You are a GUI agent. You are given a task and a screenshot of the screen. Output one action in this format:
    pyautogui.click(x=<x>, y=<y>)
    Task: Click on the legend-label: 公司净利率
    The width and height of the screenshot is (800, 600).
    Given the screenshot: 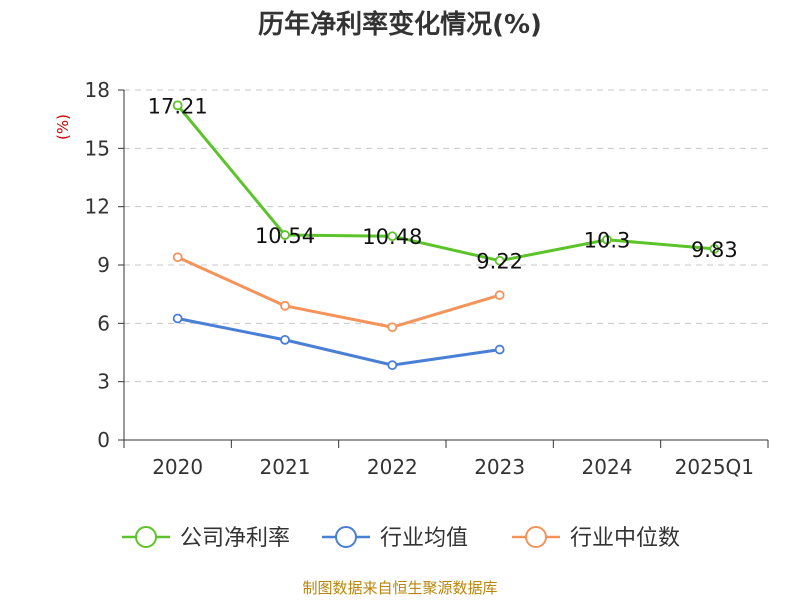 What is the action you would take?
    pyautogui.click(x=235, y=538)
    